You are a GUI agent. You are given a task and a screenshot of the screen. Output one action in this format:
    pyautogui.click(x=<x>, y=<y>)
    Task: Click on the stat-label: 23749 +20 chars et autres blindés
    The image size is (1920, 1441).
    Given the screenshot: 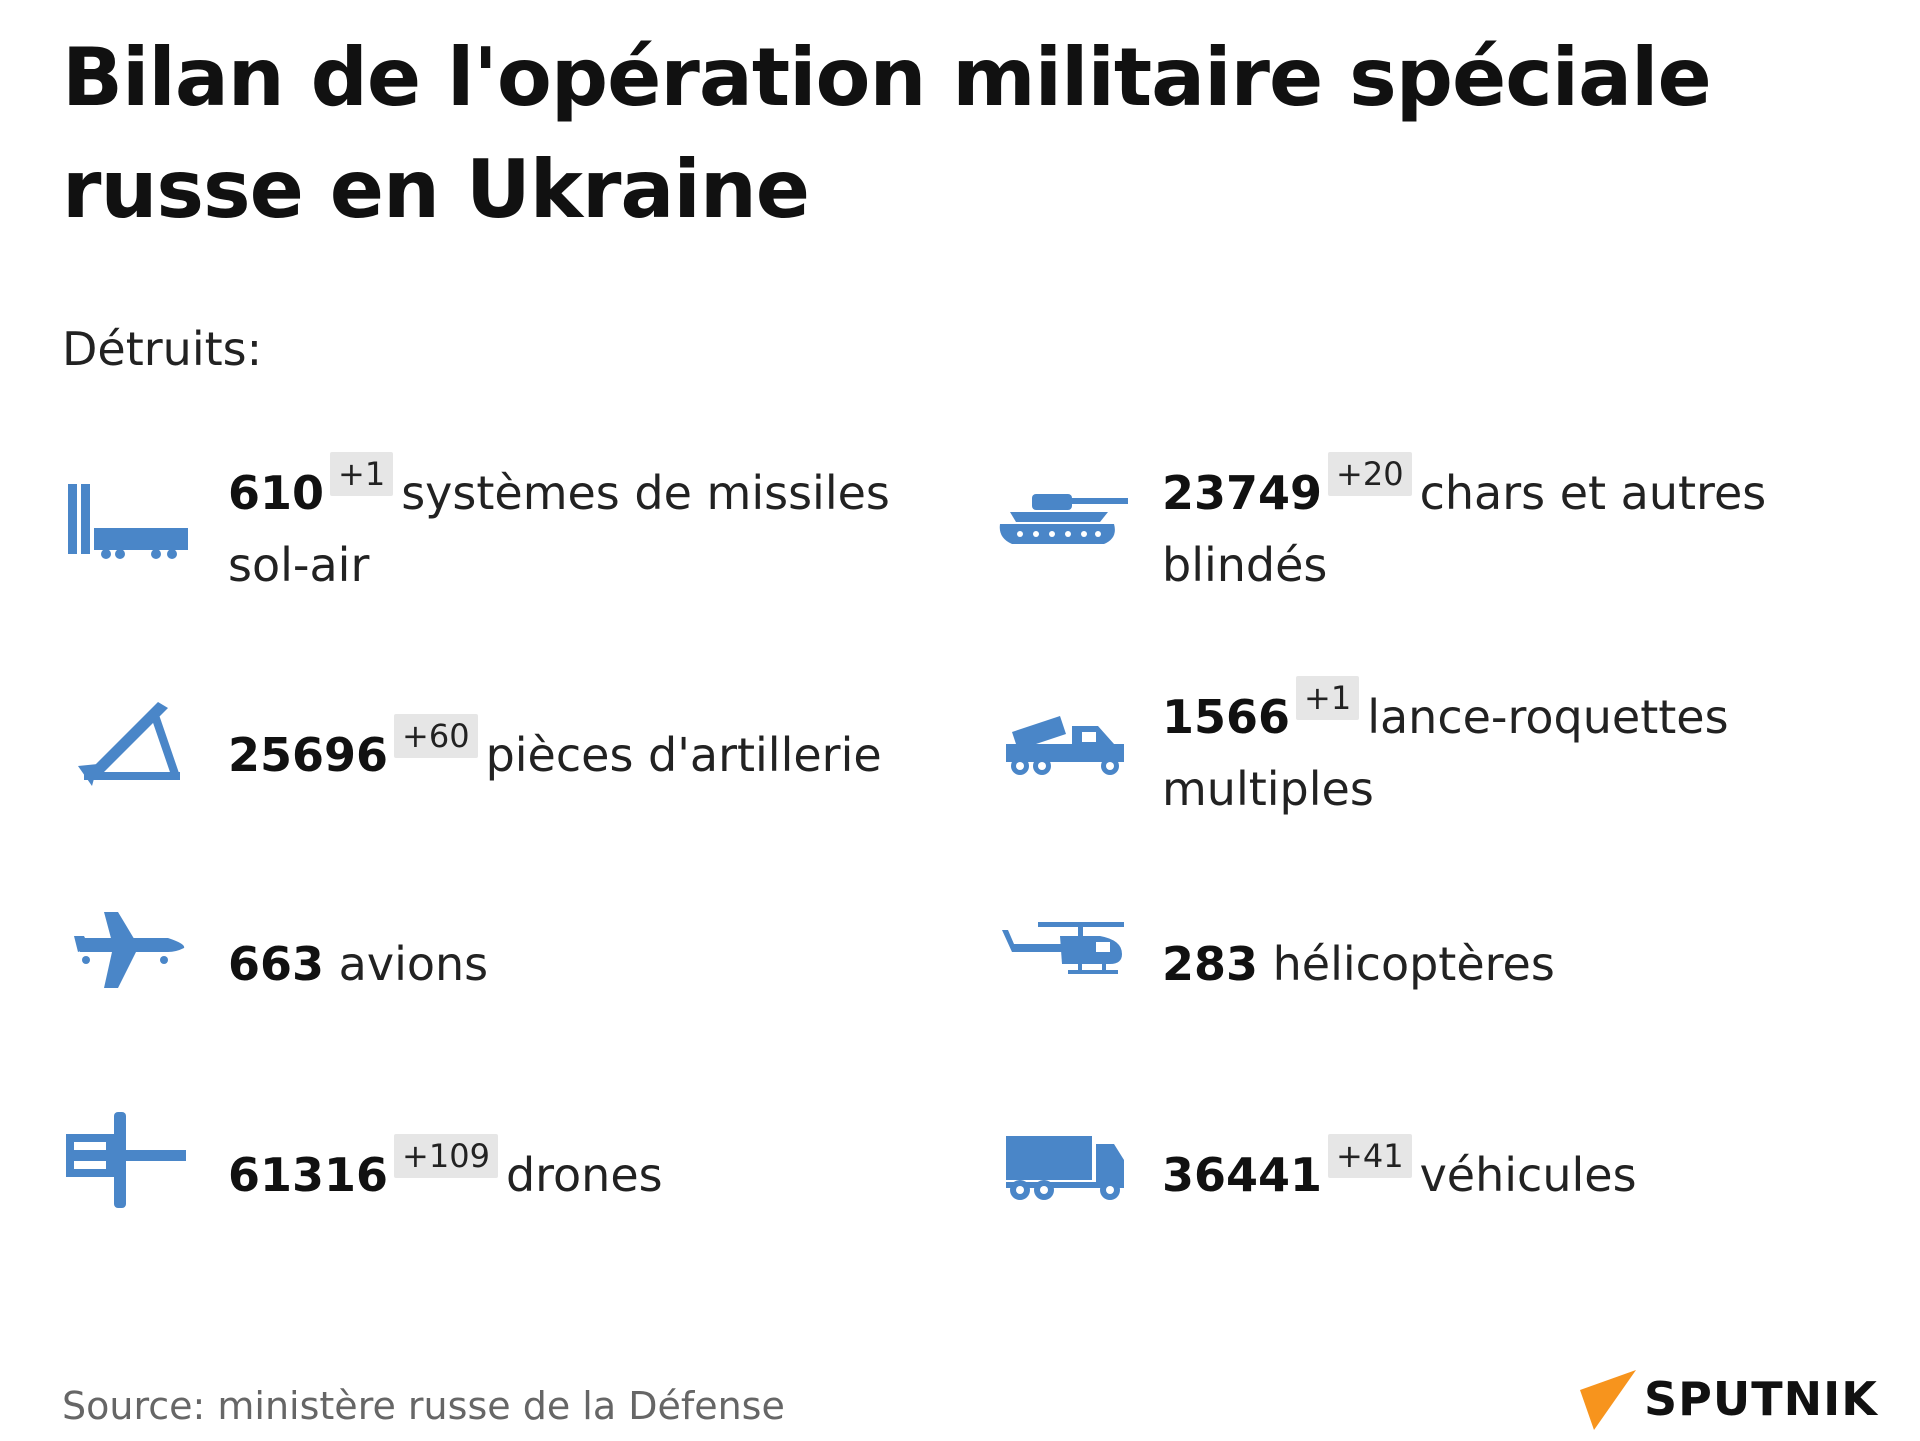 What is the action you would take?
    pyautogui.click(x=1522, y=526)
    